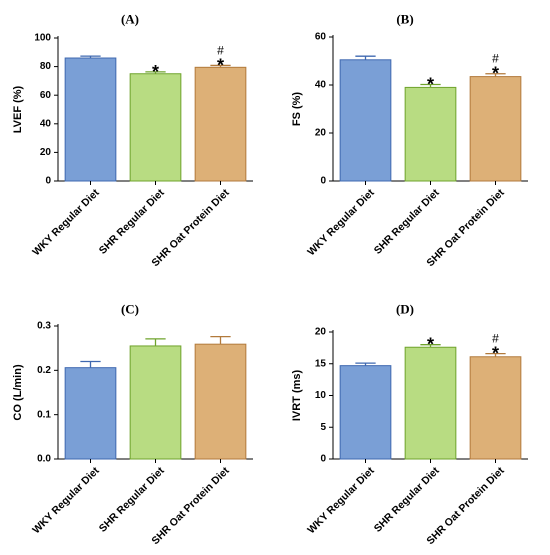 The height and width of the screenshot is (555, 550). What do you see at coordinates (44, 370) in the screenshot?
I see `y-tick-label: 0.2` at bounding box center [44, 370].